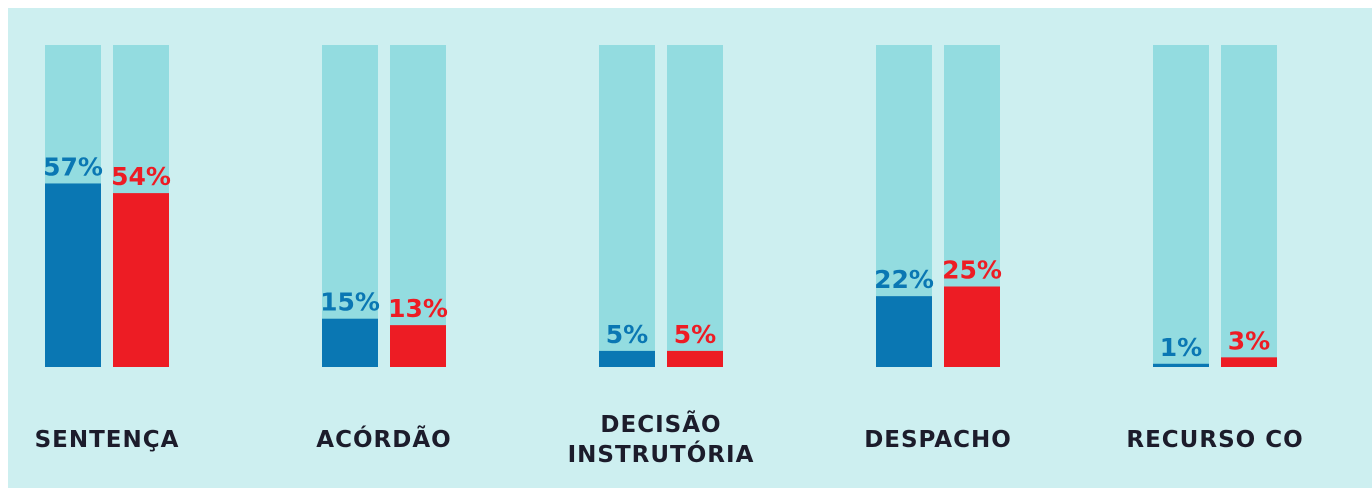 The width and height of the screenshot is (1372, 488). I want to click on value-label: 54%, so click(141, 176).